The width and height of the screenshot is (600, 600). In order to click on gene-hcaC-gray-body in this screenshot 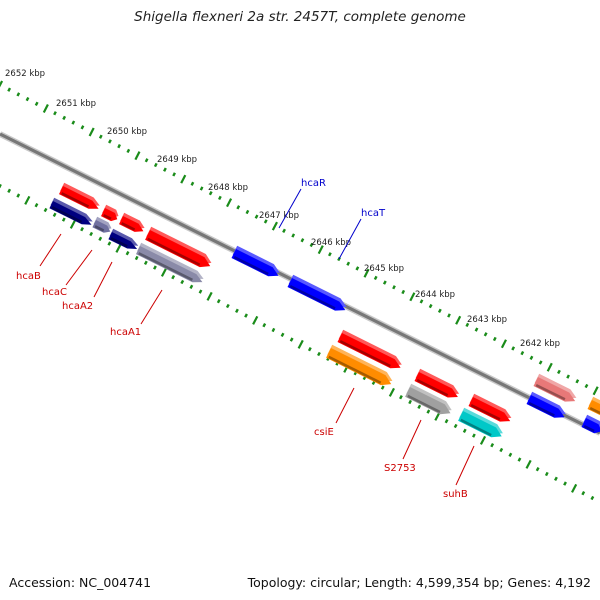, I will do `click(101, 226)`.